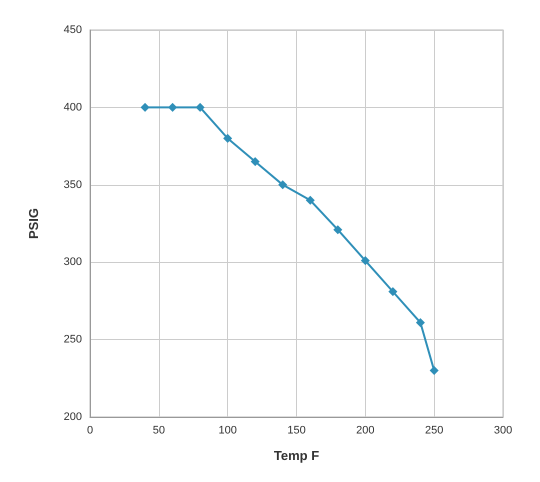 Image resolution: width=540 pixels, height=482 pixels. Describe the element at coordinates (73, 107) in the screenshot. I see `y-tick-label: 400` at that location.